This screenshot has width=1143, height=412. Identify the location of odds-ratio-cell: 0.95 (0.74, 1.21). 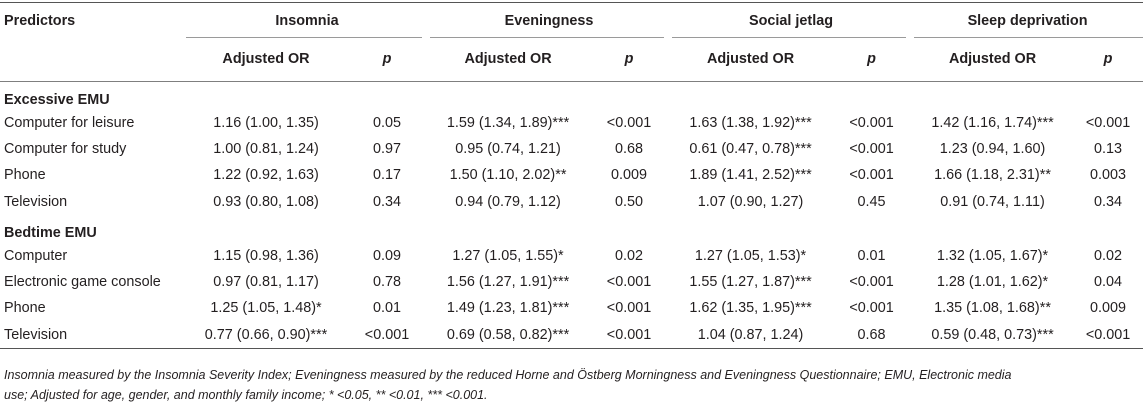
(508, 148).